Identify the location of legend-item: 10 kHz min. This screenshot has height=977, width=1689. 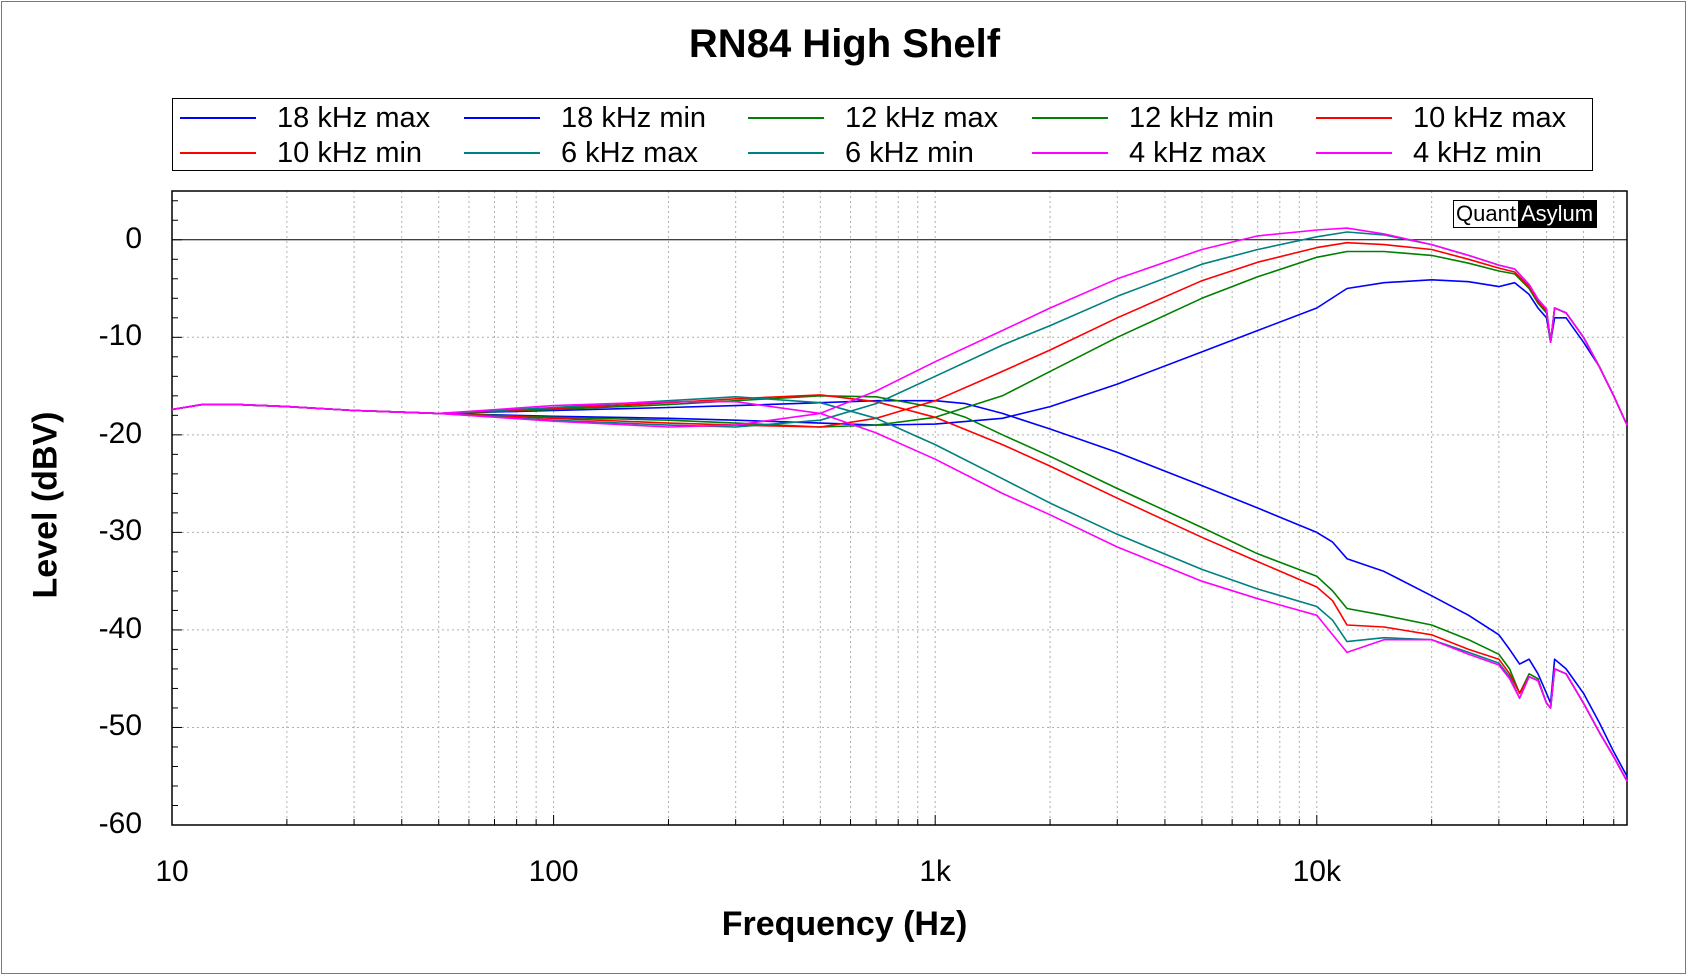
(301, 153).